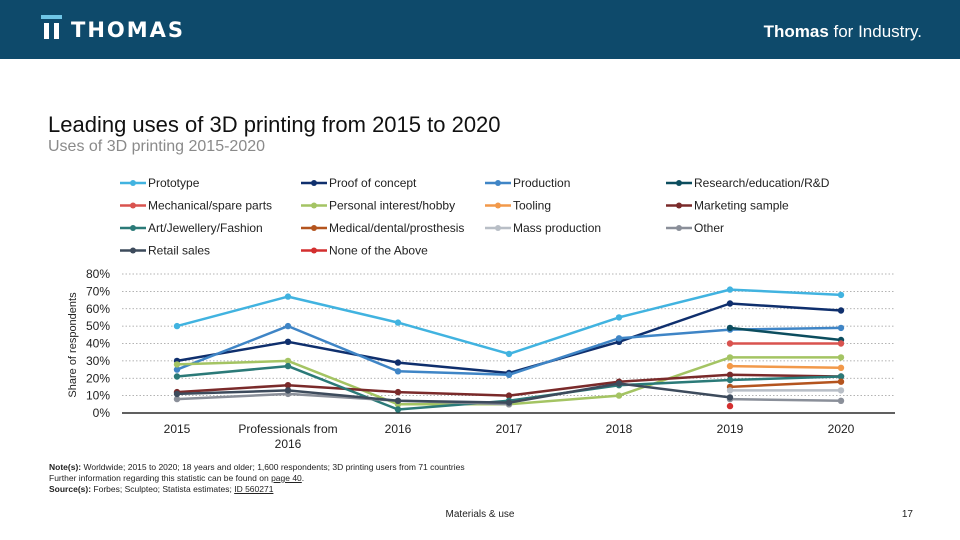  I want to click on y-tick-label: 10%, so click(98, 396).